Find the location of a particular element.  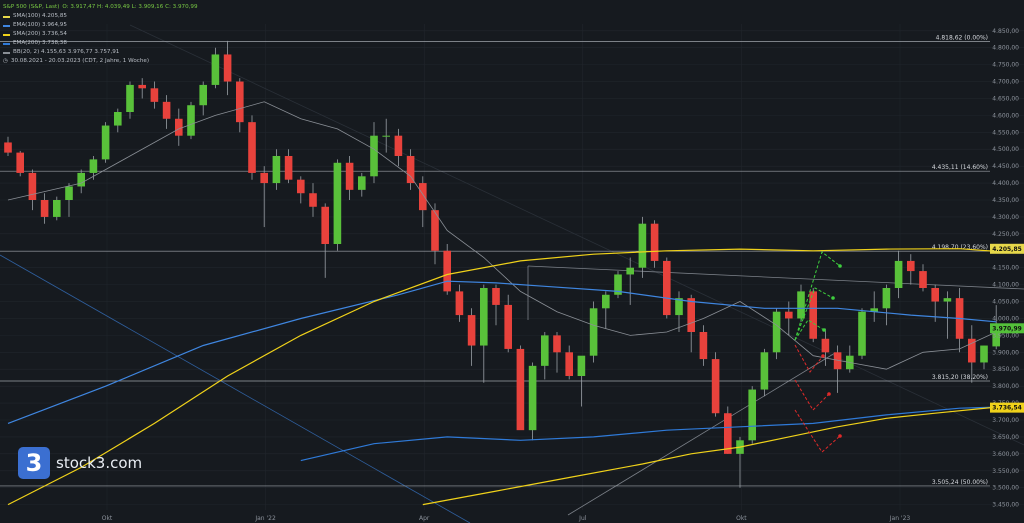

scenario-arrow-head is located at coordinates (823, 356).